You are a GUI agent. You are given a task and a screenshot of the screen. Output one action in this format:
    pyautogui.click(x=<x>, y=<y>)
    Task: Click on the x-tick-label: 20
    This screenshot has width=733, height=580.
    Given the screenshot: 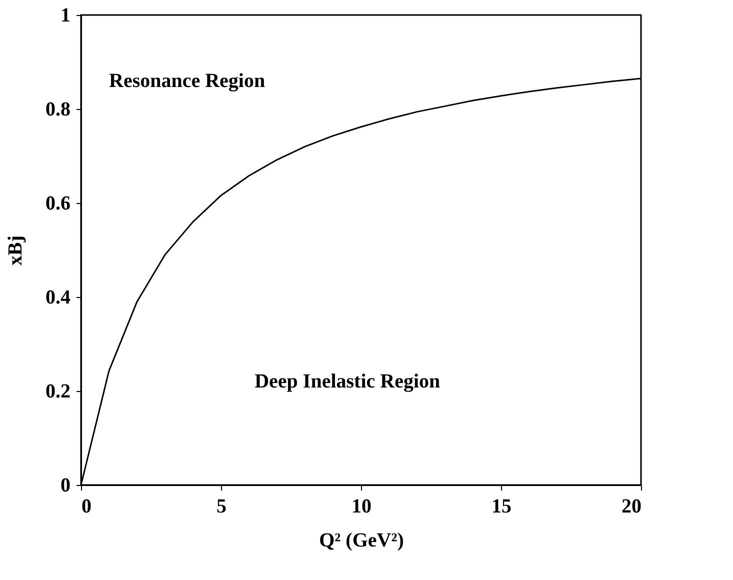 What is the action you would take?
    pyautogui.click(x=632, y=507)
    